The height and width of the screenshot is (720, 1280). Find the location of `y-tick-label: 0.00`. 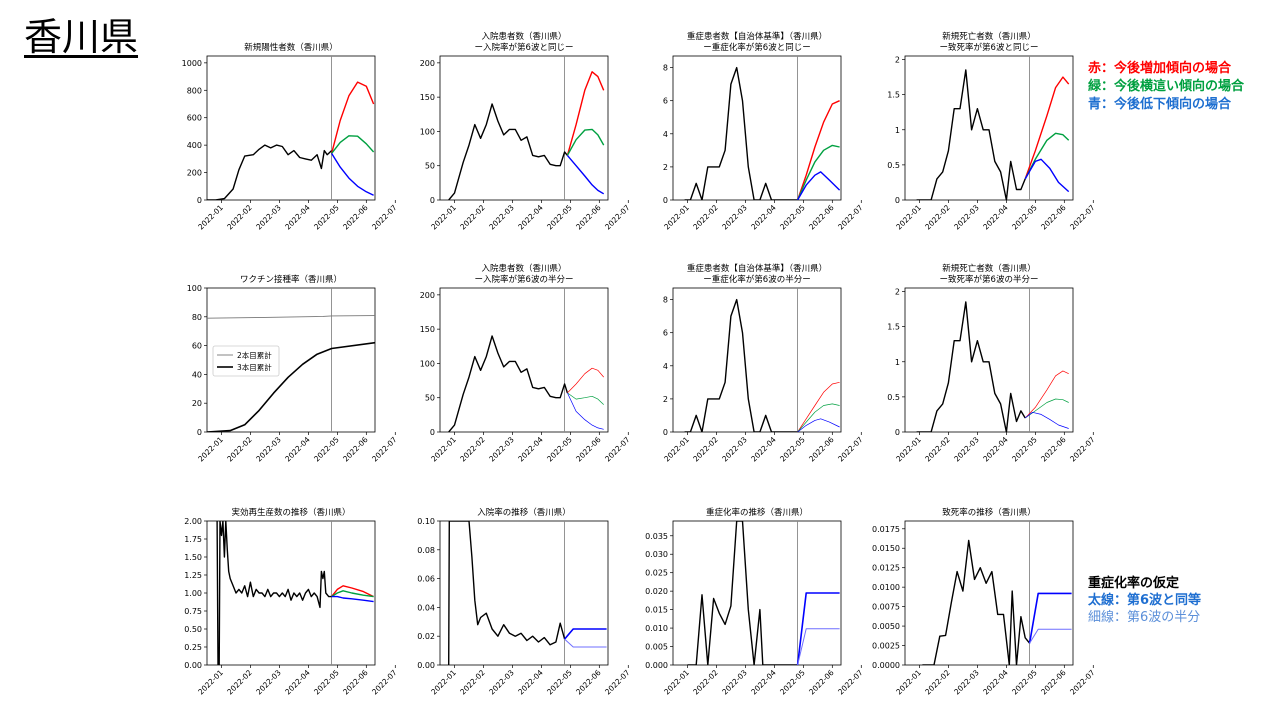

y-tick-label: 0.00 is located at coordinates (193, 665).